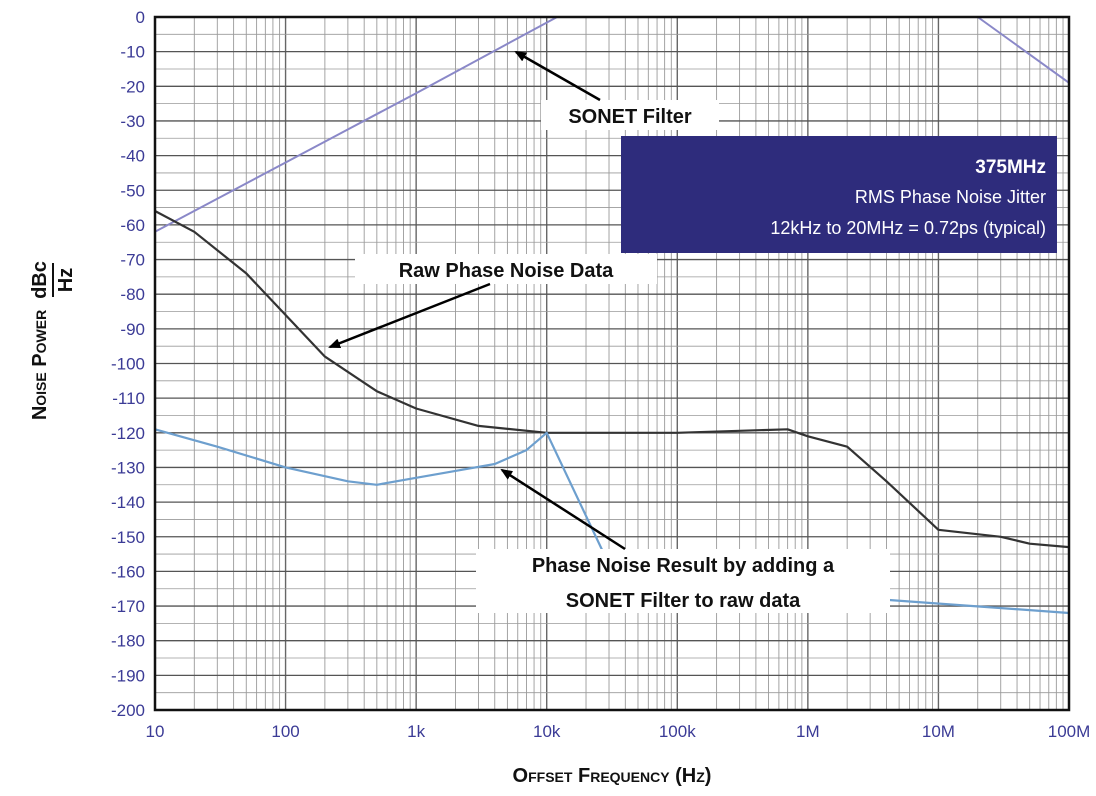 This screenshot has height=796, width=1096. Describe the element at coordinates (53, 340) in the screenshot. I see `y-axis-title: Noise Power dBc Hz` at that location.